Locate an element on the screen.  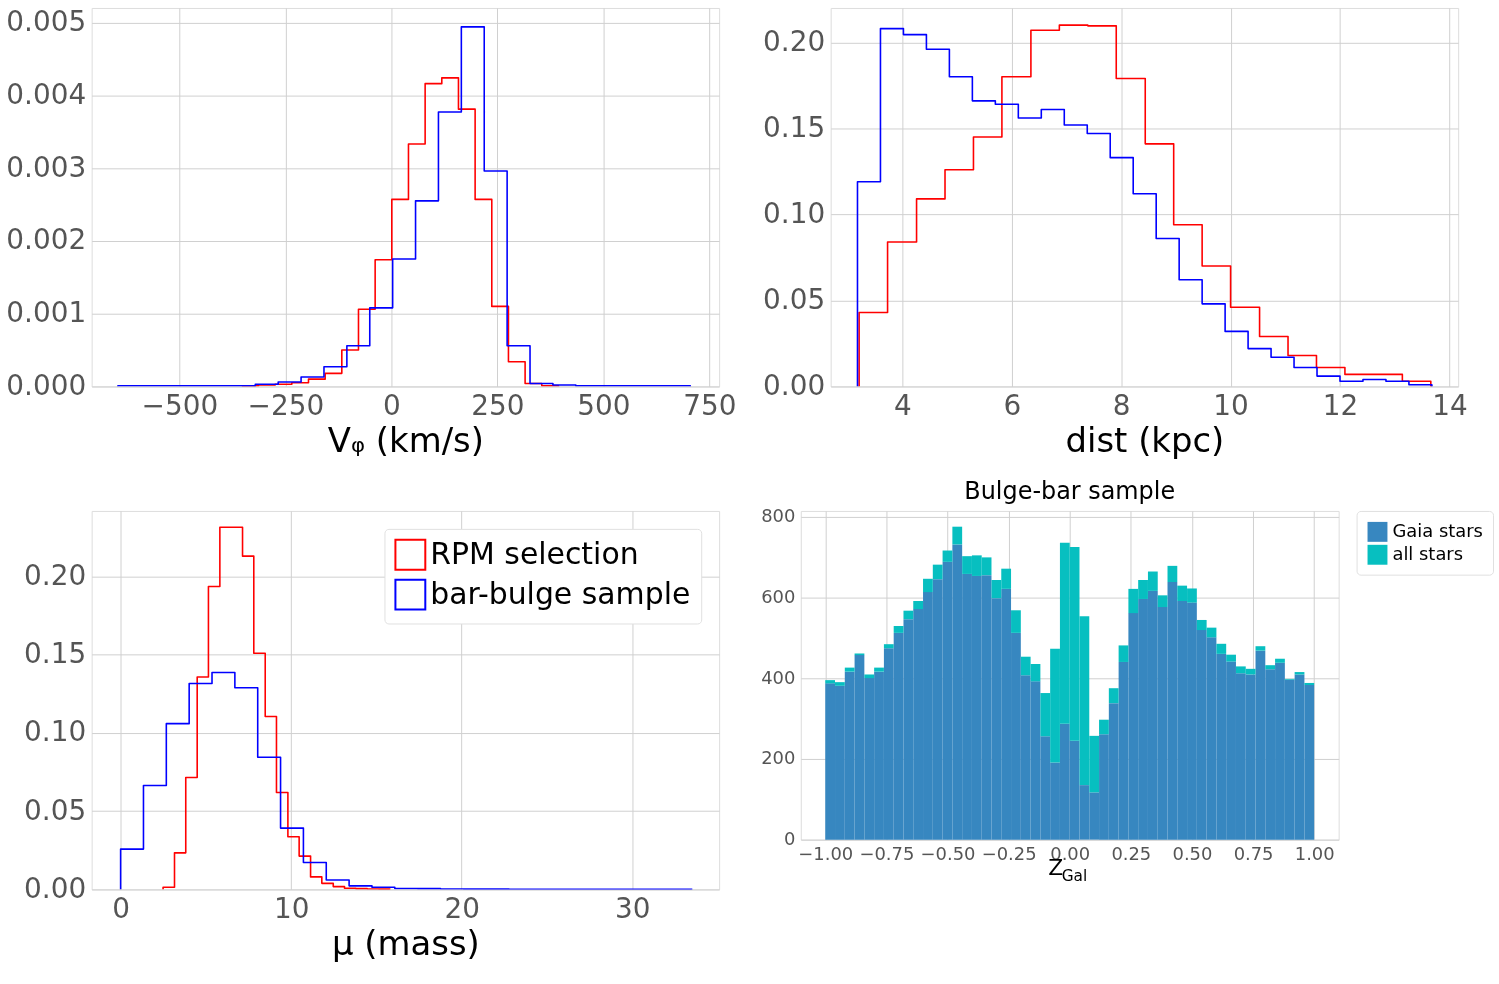
legend-label: all stars is located at coordinates (1428, 553).